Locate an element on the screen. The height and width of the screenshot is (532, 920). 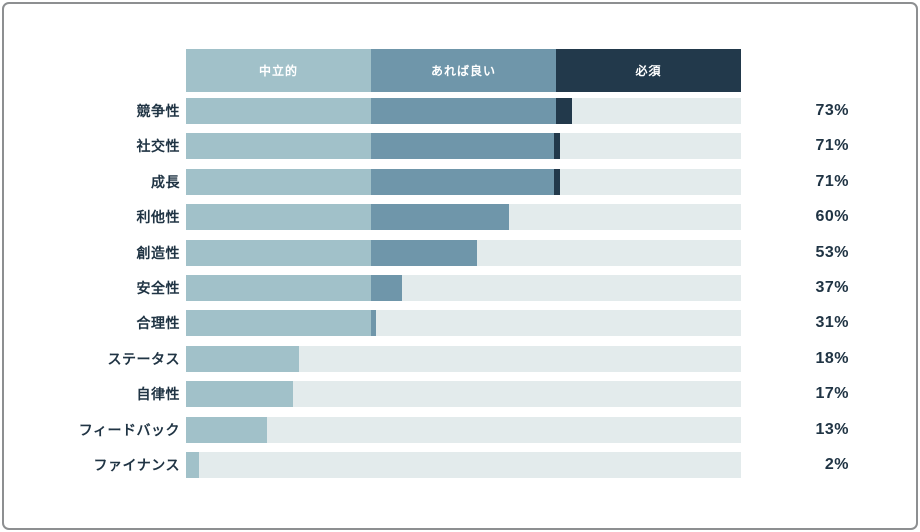
chart-row: ファイナンス 2% is located at coordinates (460, 464).